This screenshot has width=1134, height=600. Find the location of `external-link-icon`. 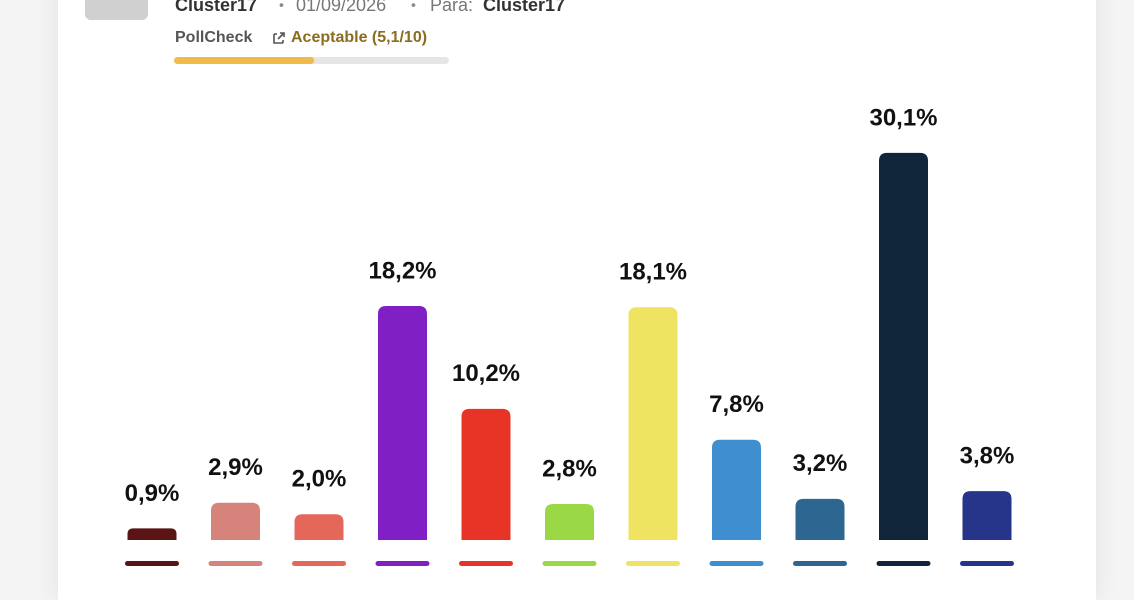

external-link-icon is located at coordinates (279, 38).